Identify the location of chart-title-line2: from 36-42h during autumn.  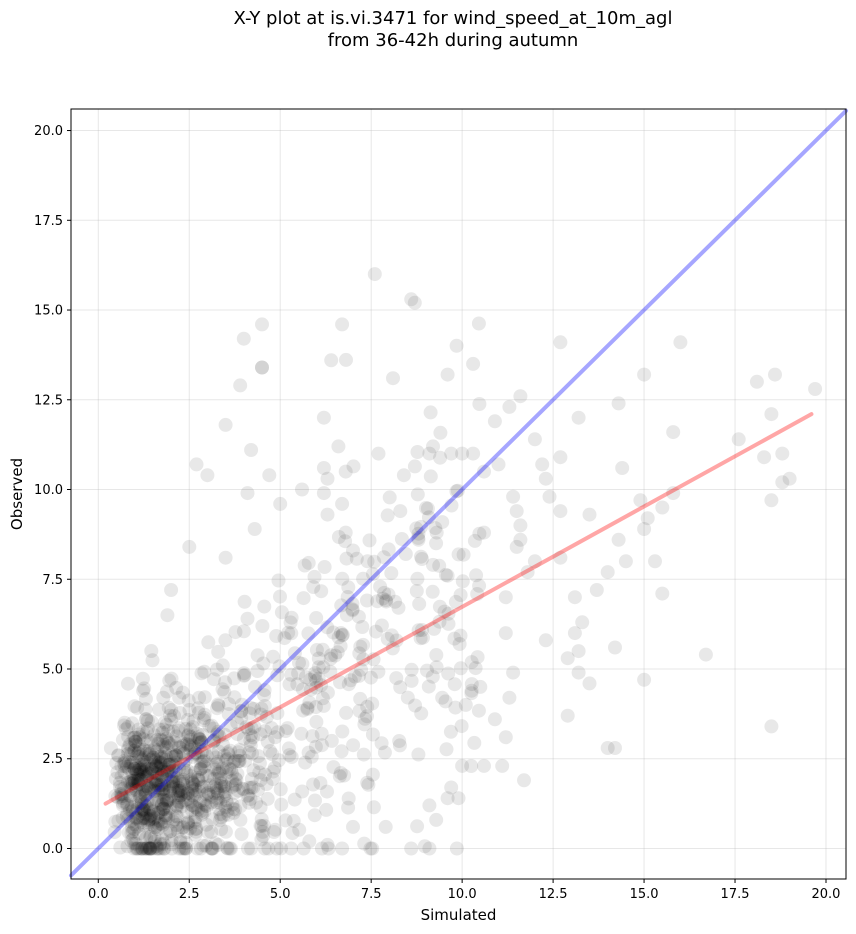
(453, 40).